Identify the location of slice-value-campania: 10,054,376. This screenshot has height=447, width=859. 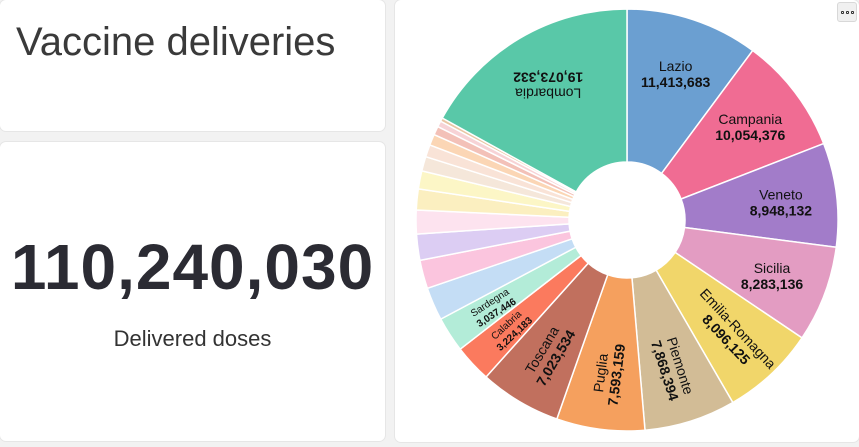
(750, 135).